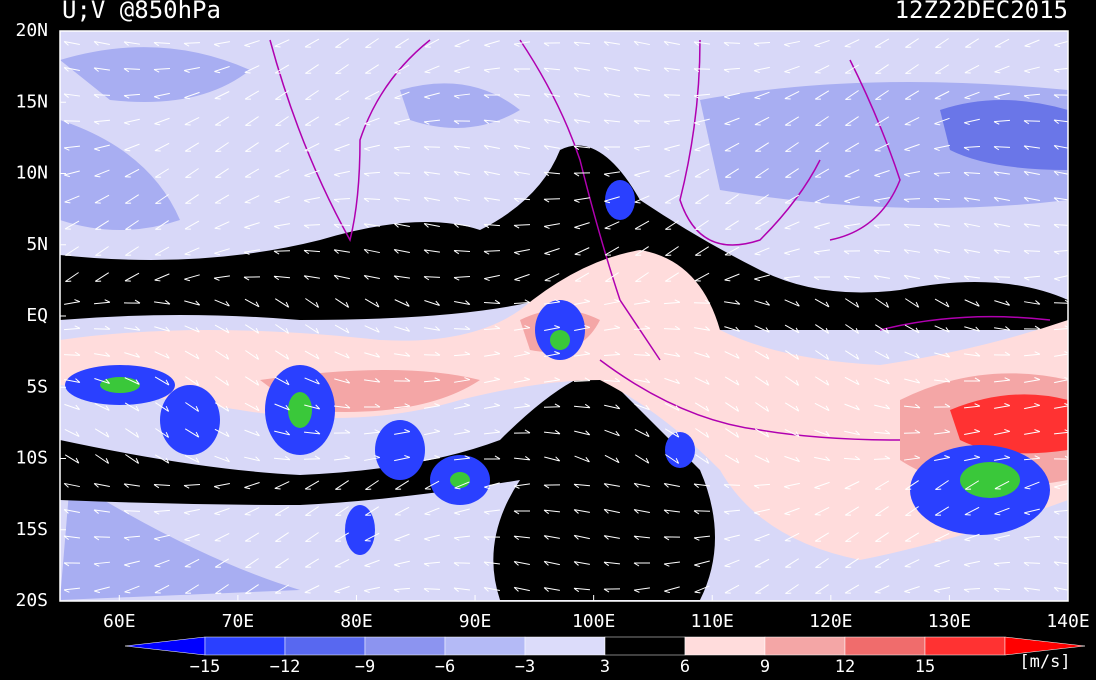 This screenshot has width=1096, height=680. Describe the element at coordinates (31, 458) in the screenshot. I see `lat-label: 10S` at that location.